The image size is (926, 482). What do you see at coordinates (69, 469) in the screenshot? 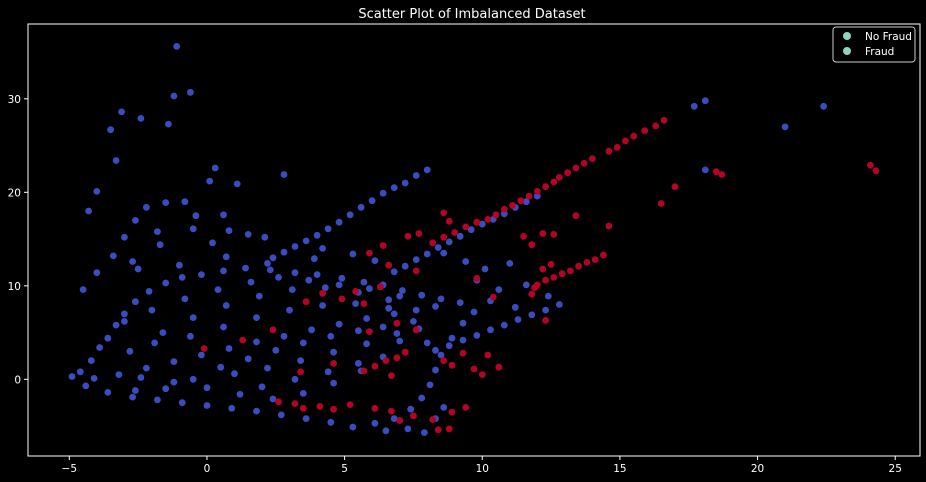
I see `x-tick-label: −5` at bounding box center [69, 469].